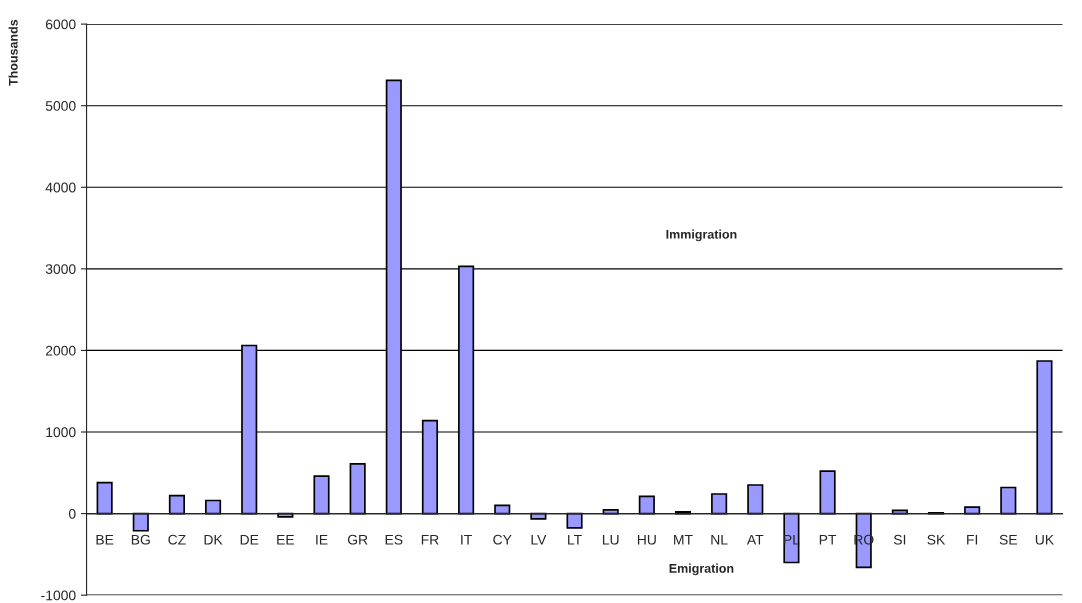  I want to click on x-tick-label: LV, so click(539, 539).